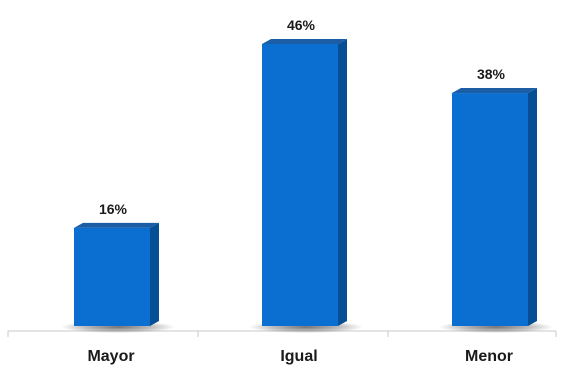 The height and width of the screenshot is (370, 564). I want to click on bar-menor, so click(494, 207).